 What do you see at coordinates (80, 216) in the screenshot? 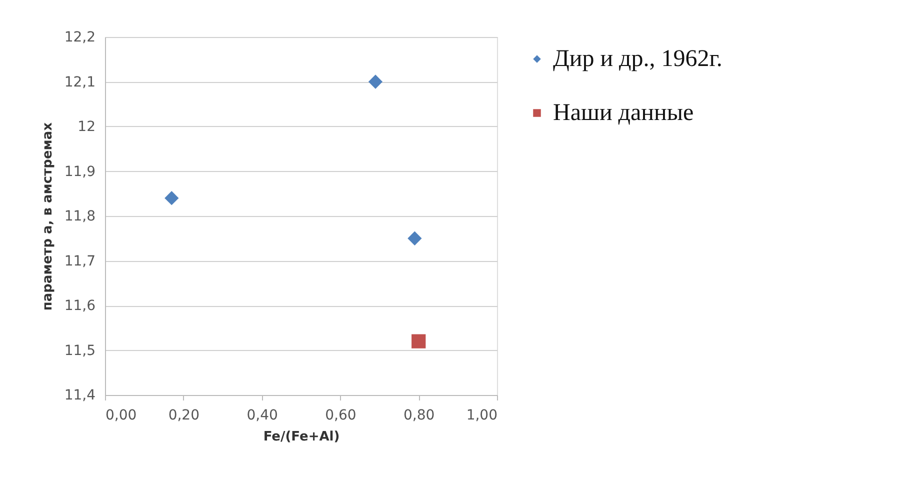
I see `y-tick-label: 11,8` at bounding box center [80, 216].